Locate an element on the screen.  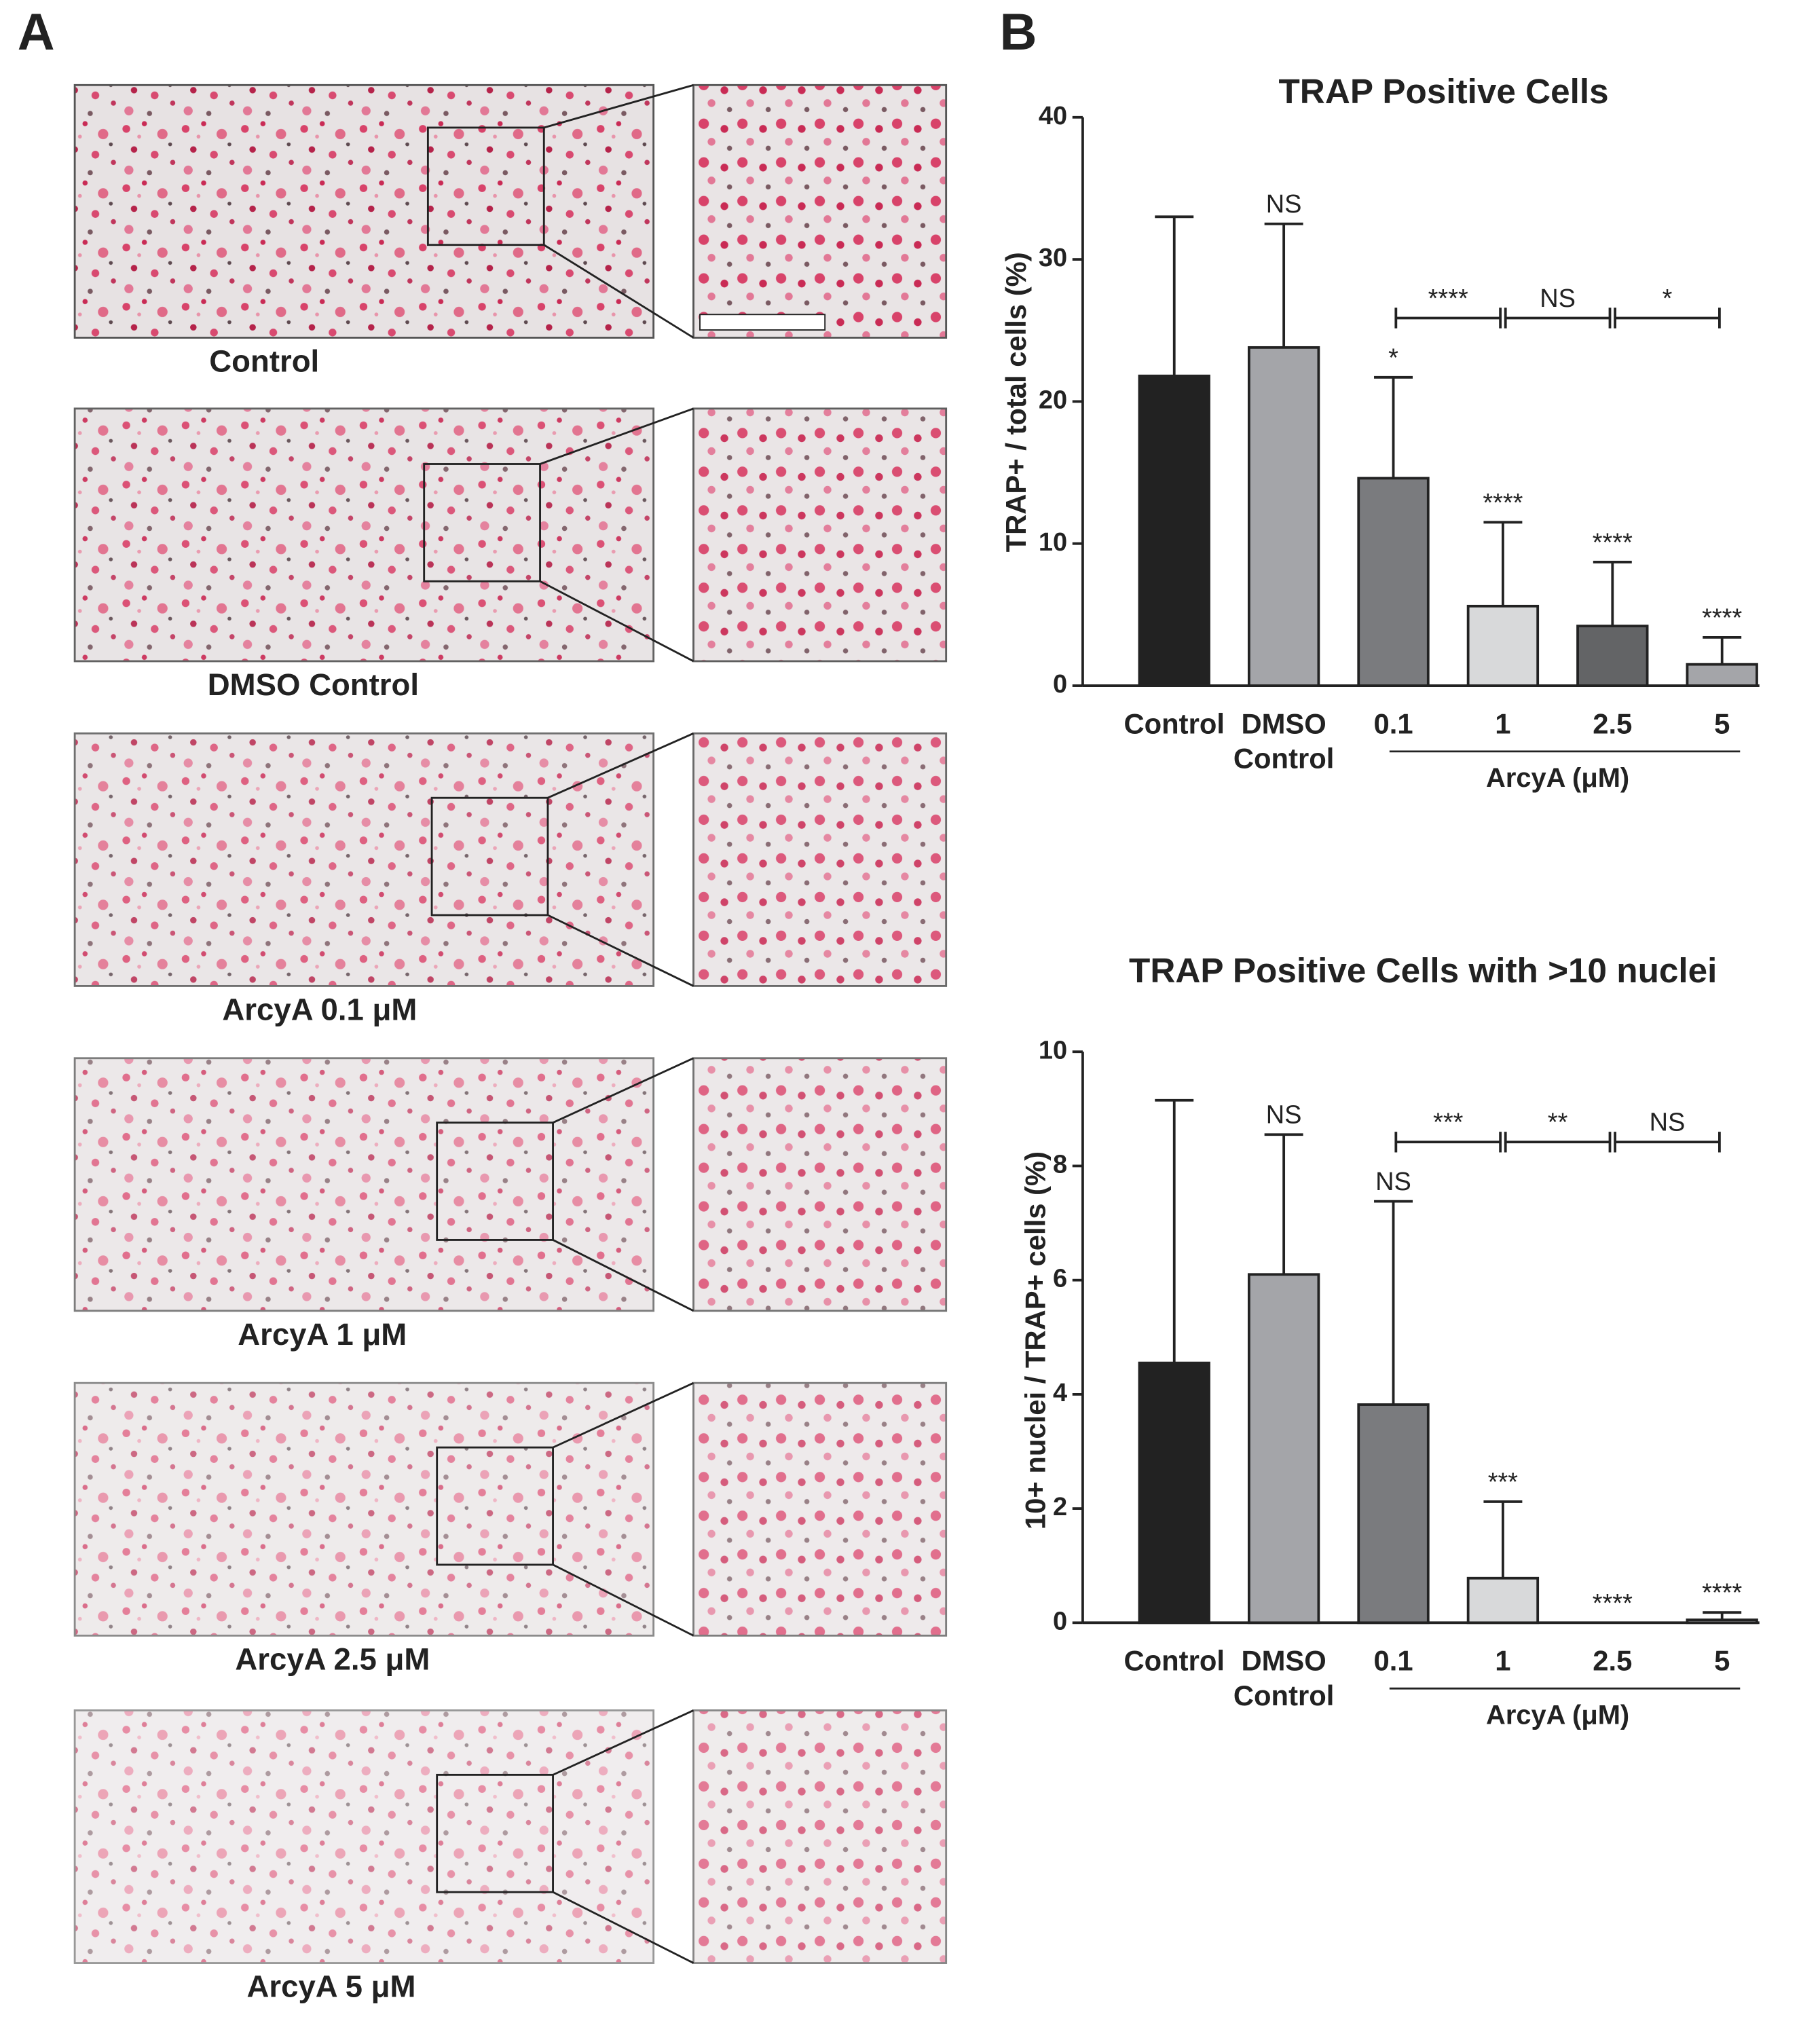
y-tick-label: 20 is located at coordinates (1053, 400).